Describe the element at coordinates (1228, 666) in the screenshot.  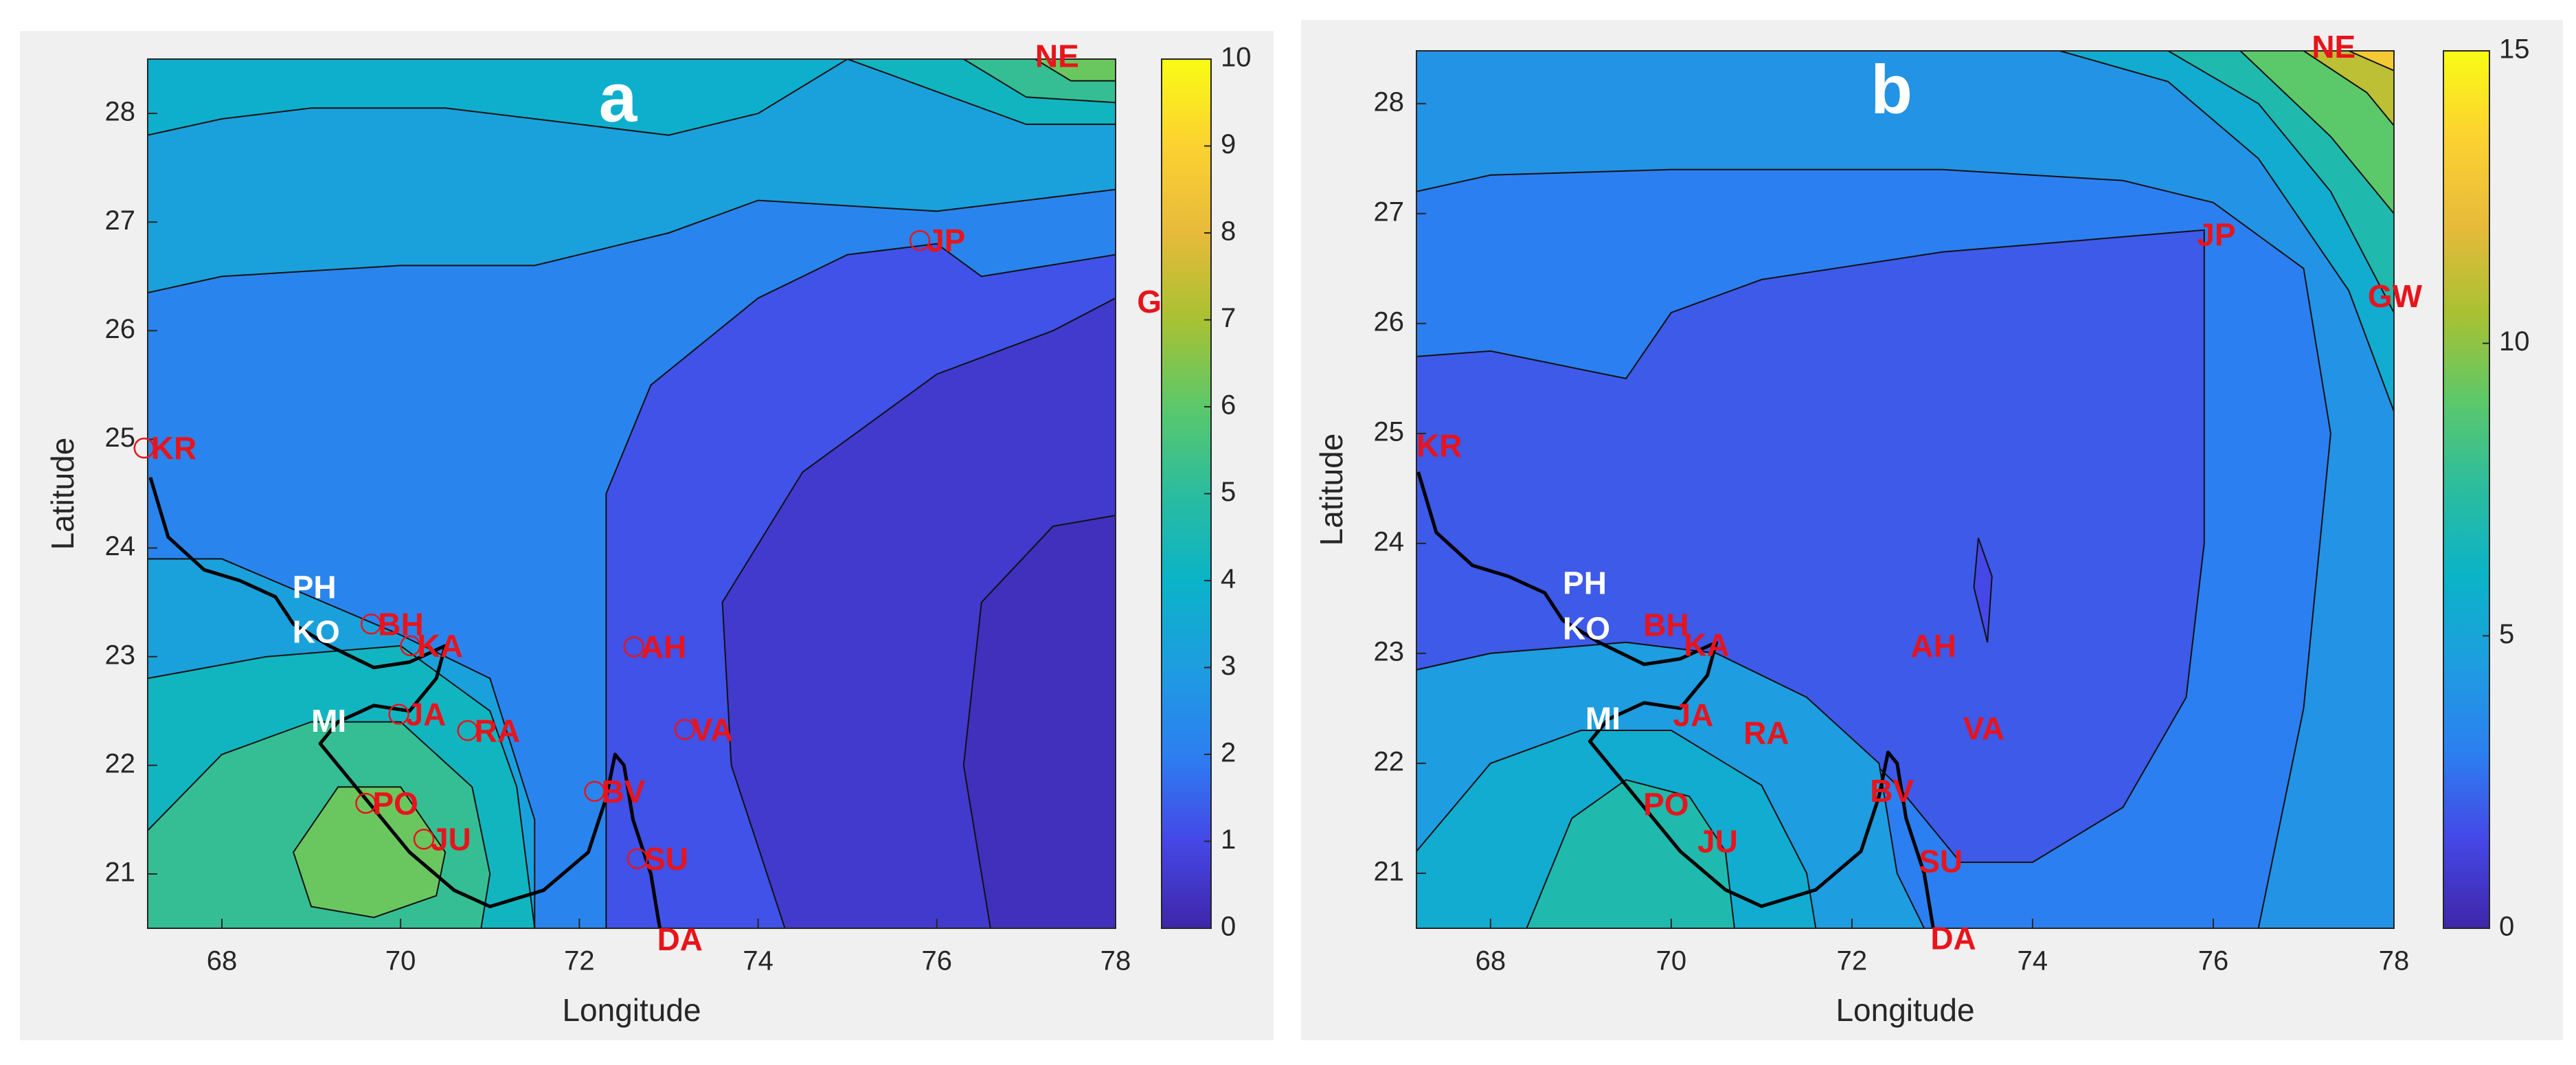
I see `colorbar-tick-label: 3` at that location.